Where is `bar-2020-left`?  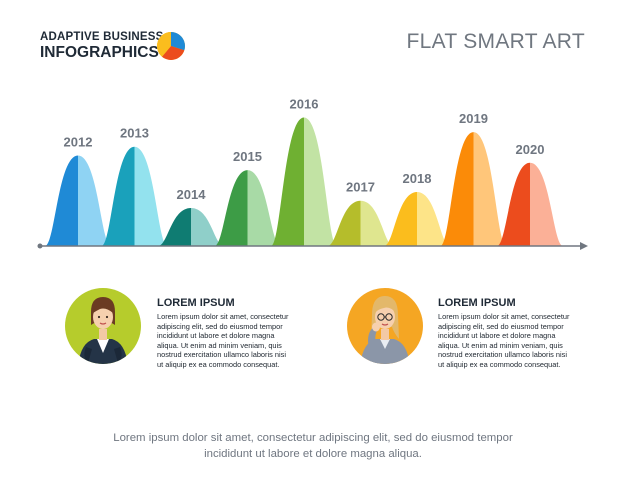
bar-2020-left is located at coordinates (513, 204).